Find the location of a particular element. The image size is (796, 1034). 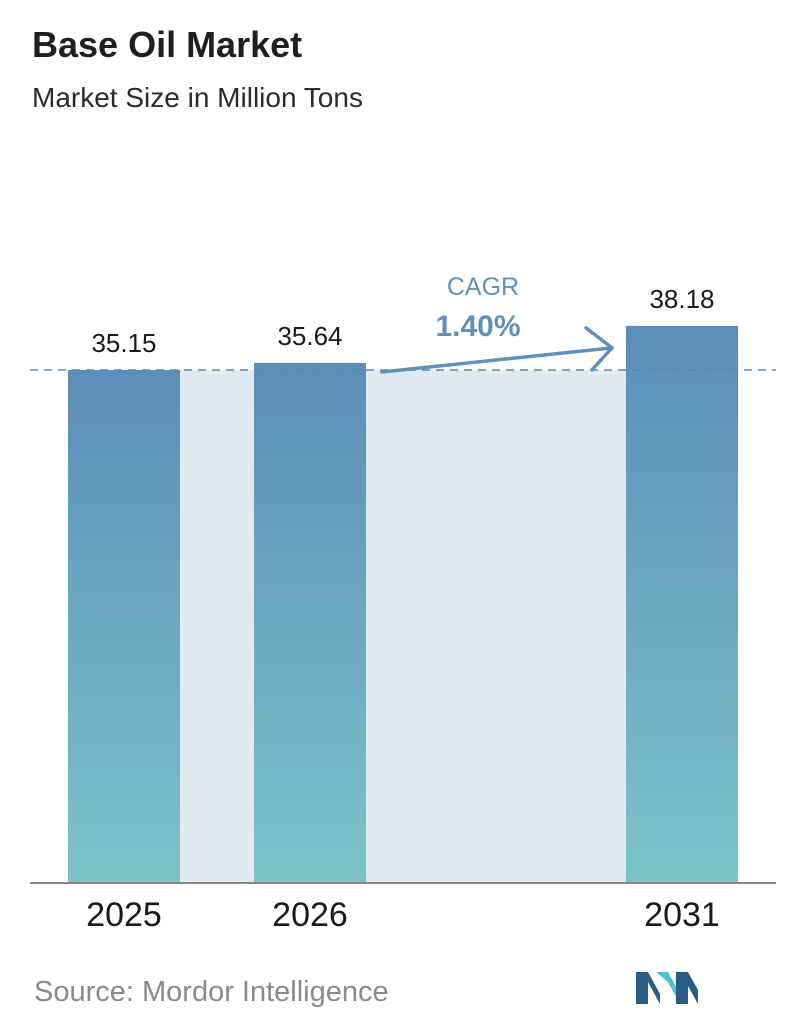

value-label-2031: 38.18 is located at coordinates (681, 299).